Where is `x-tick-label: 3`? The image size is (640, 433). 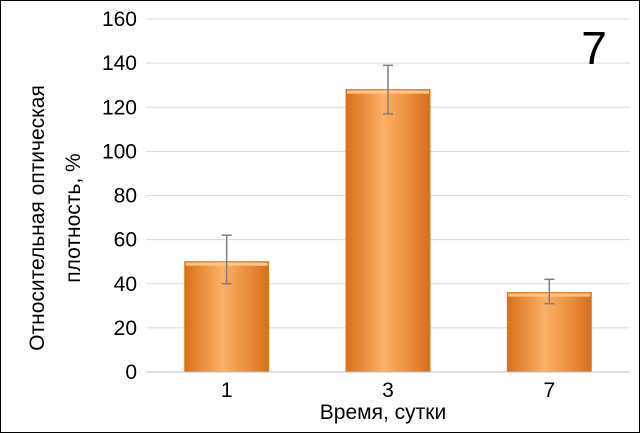 x-tick-label: 3 is located at coordinates (388, 390).